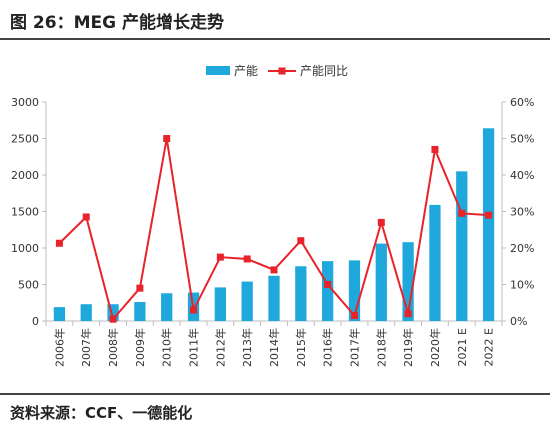  I want to click on x-tick-label: 2015年, so click(301, 347).